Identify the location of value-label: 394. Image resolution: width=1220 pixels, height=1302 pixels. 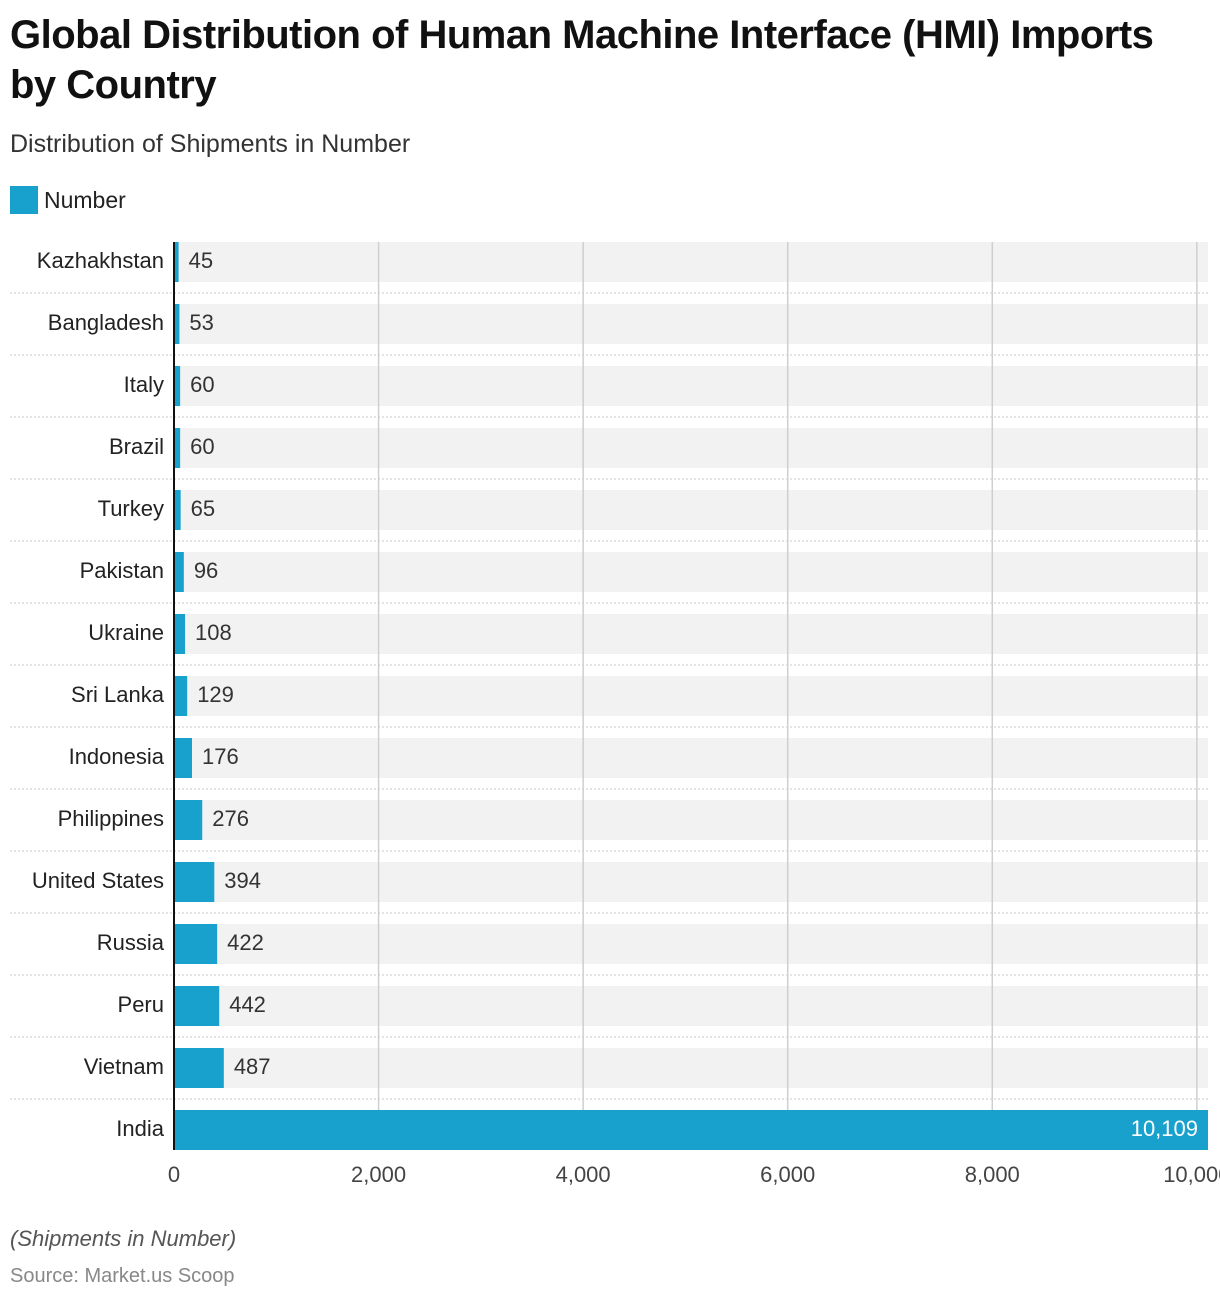
(242, 880).